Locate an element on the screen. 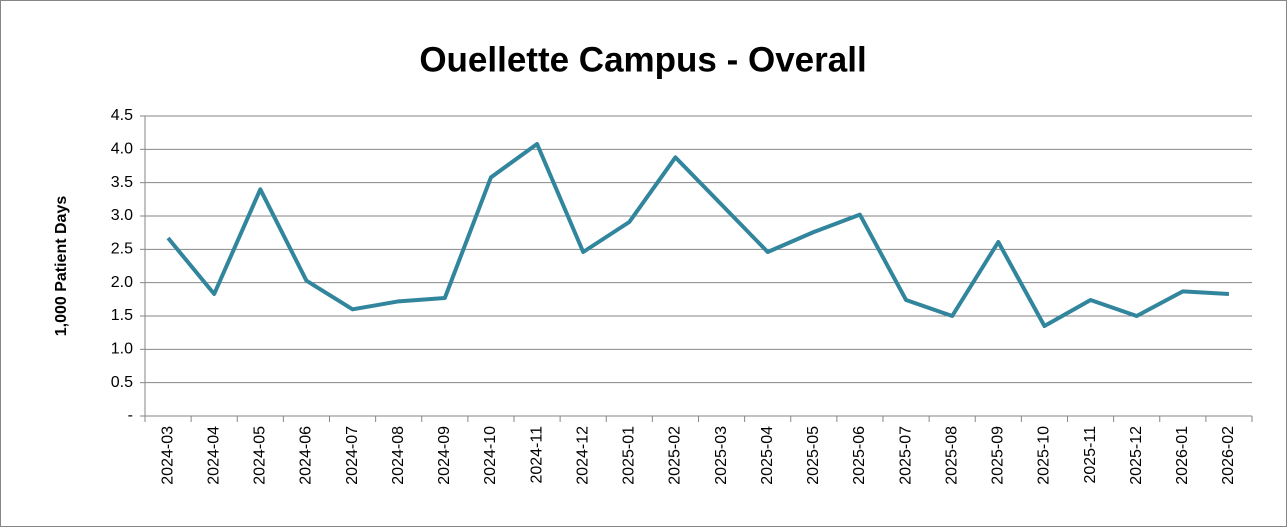 The image size is (1287, 532). x-tick-label: 2024-06 is located at coordinates (306, 455).